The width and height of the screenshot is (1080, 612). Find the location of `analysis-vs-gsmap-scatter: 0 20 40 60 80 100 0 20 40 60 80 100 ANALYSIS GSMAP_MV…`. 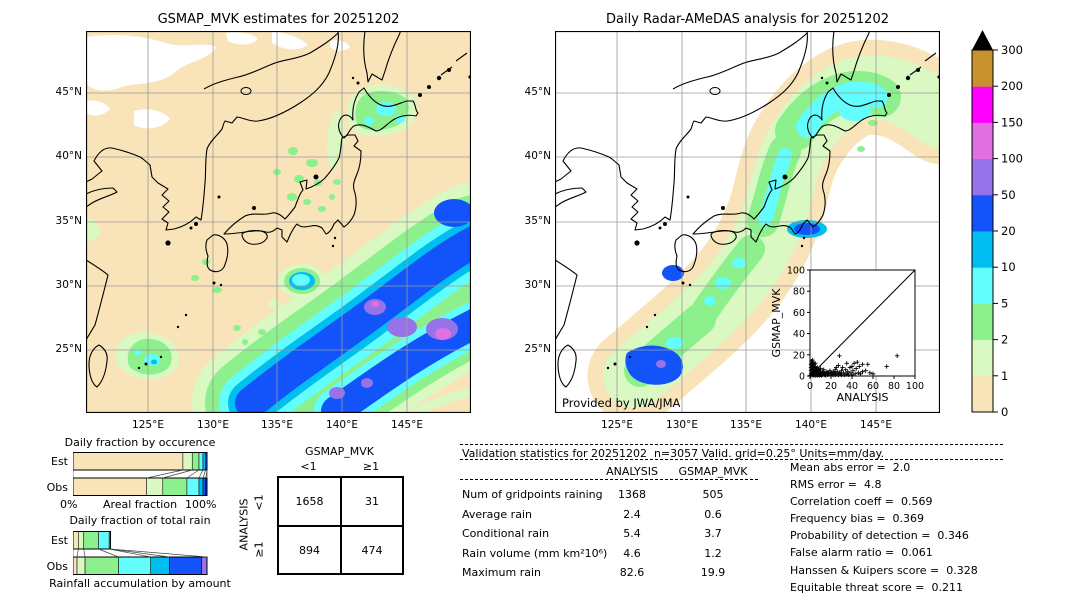

analysis-vs-gsmap-scatter: 0 20 40 60 80 100 0 20 40 60 80 100 ANALYSIS GSMAP_MV… is located at coordinates (847, 335).